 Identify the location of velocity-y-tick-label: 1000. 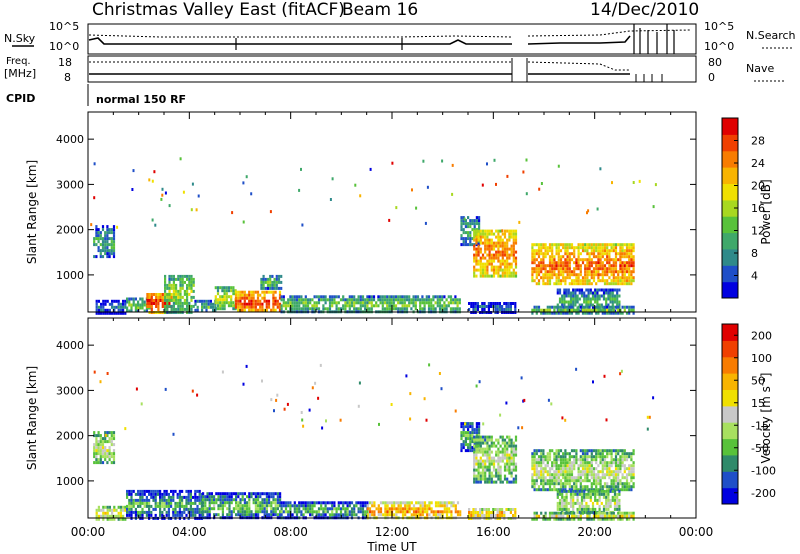
(70, 481).